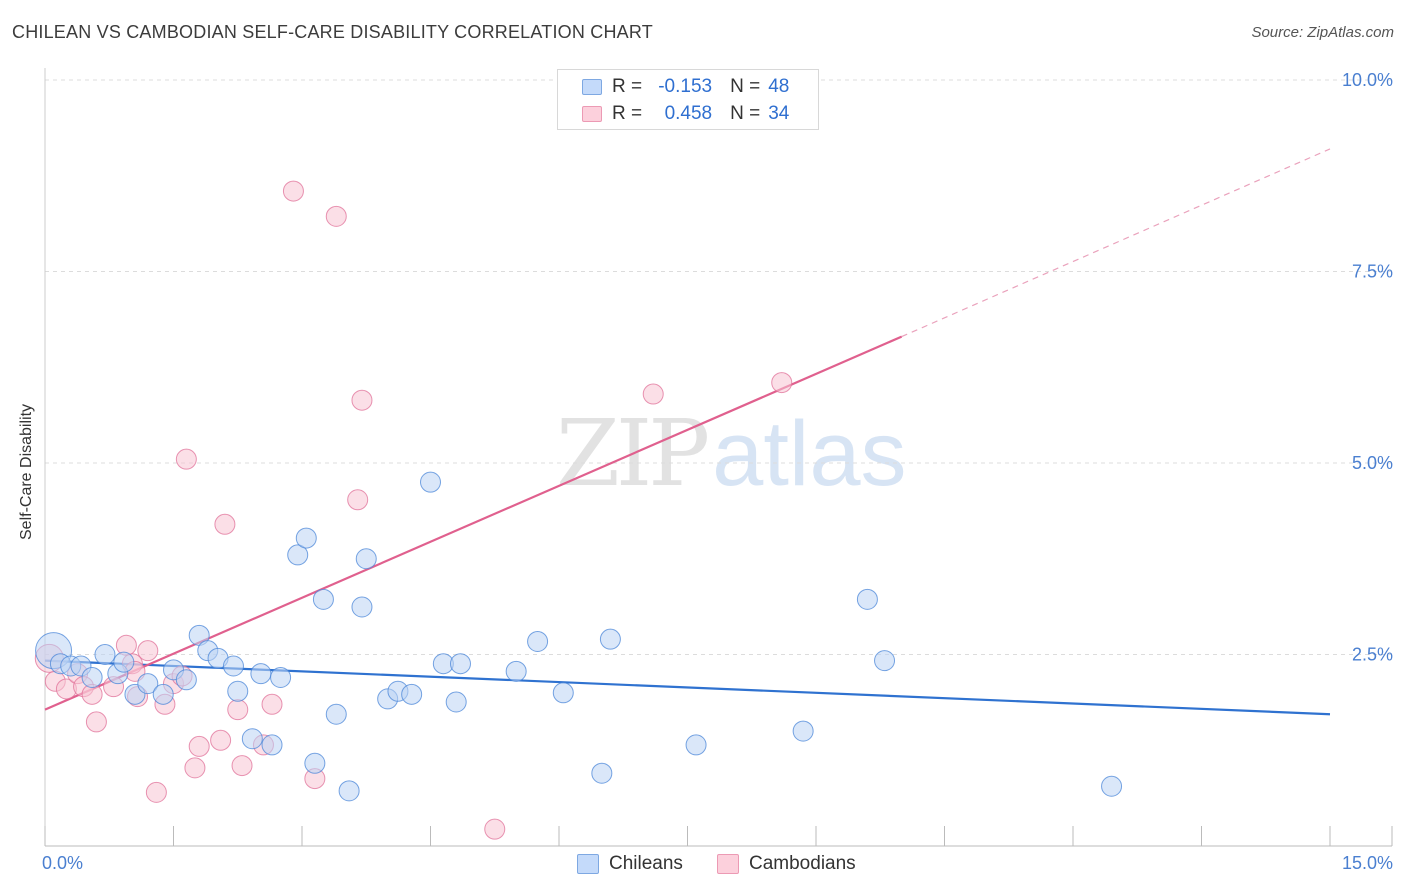 This screenshot has height=892, width=1406. I want to click on x-tick-label: 0.0%, so click(62, 863).